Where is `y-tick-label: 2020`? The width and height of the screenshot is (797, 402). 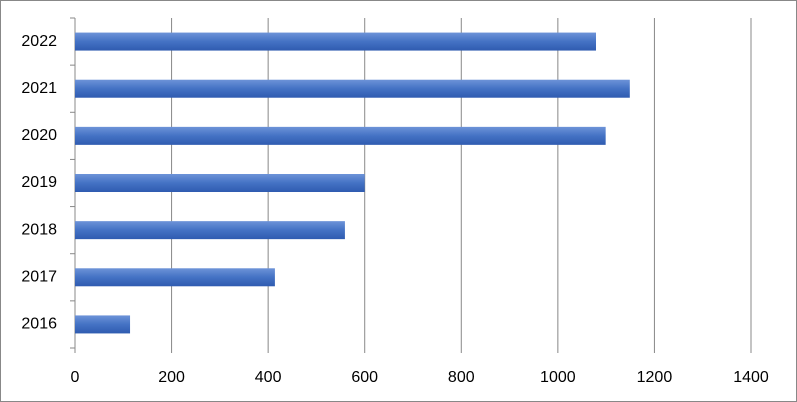
y-tick-label: 2020 is located at coordinates (39, 135).